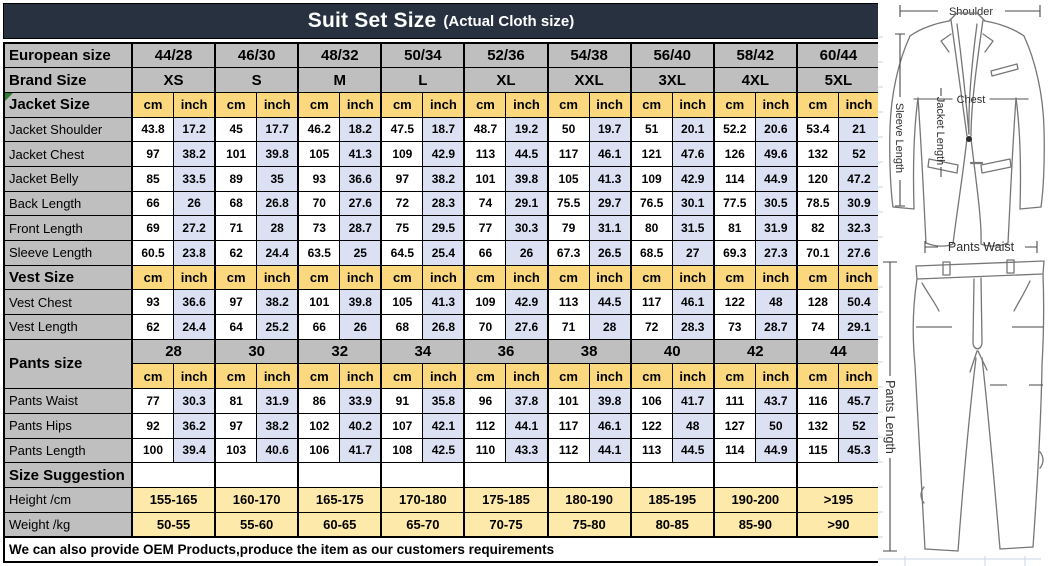 This screenshot has width=1055, height=566. I want to click on value-cell: 52, so click(859, 154).